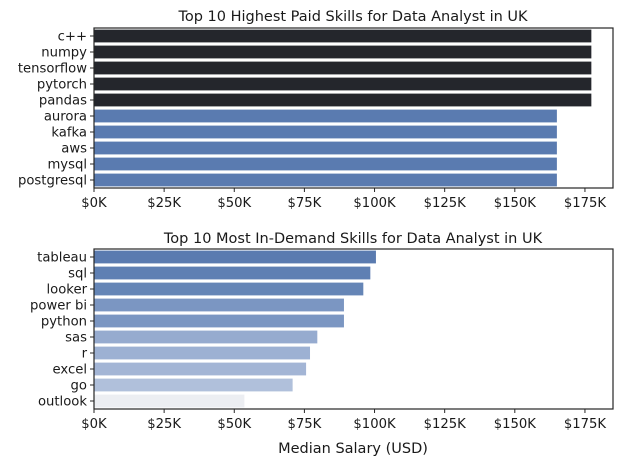 Image resolution: width=623 pixels, height=463 pixels. I want to click on x-axis-label: Median Salary (USD), so click(353, 449).